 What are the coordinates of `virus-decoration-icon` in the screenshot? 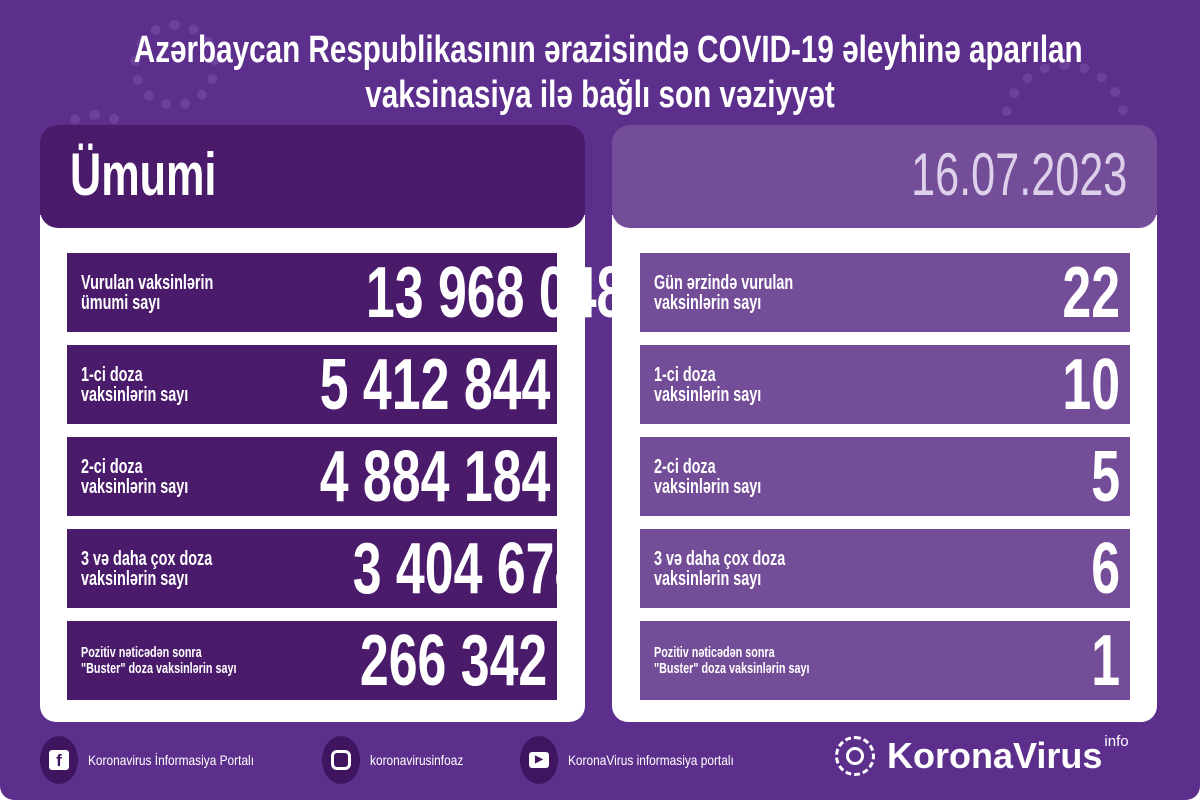 It's located at (175, 65).